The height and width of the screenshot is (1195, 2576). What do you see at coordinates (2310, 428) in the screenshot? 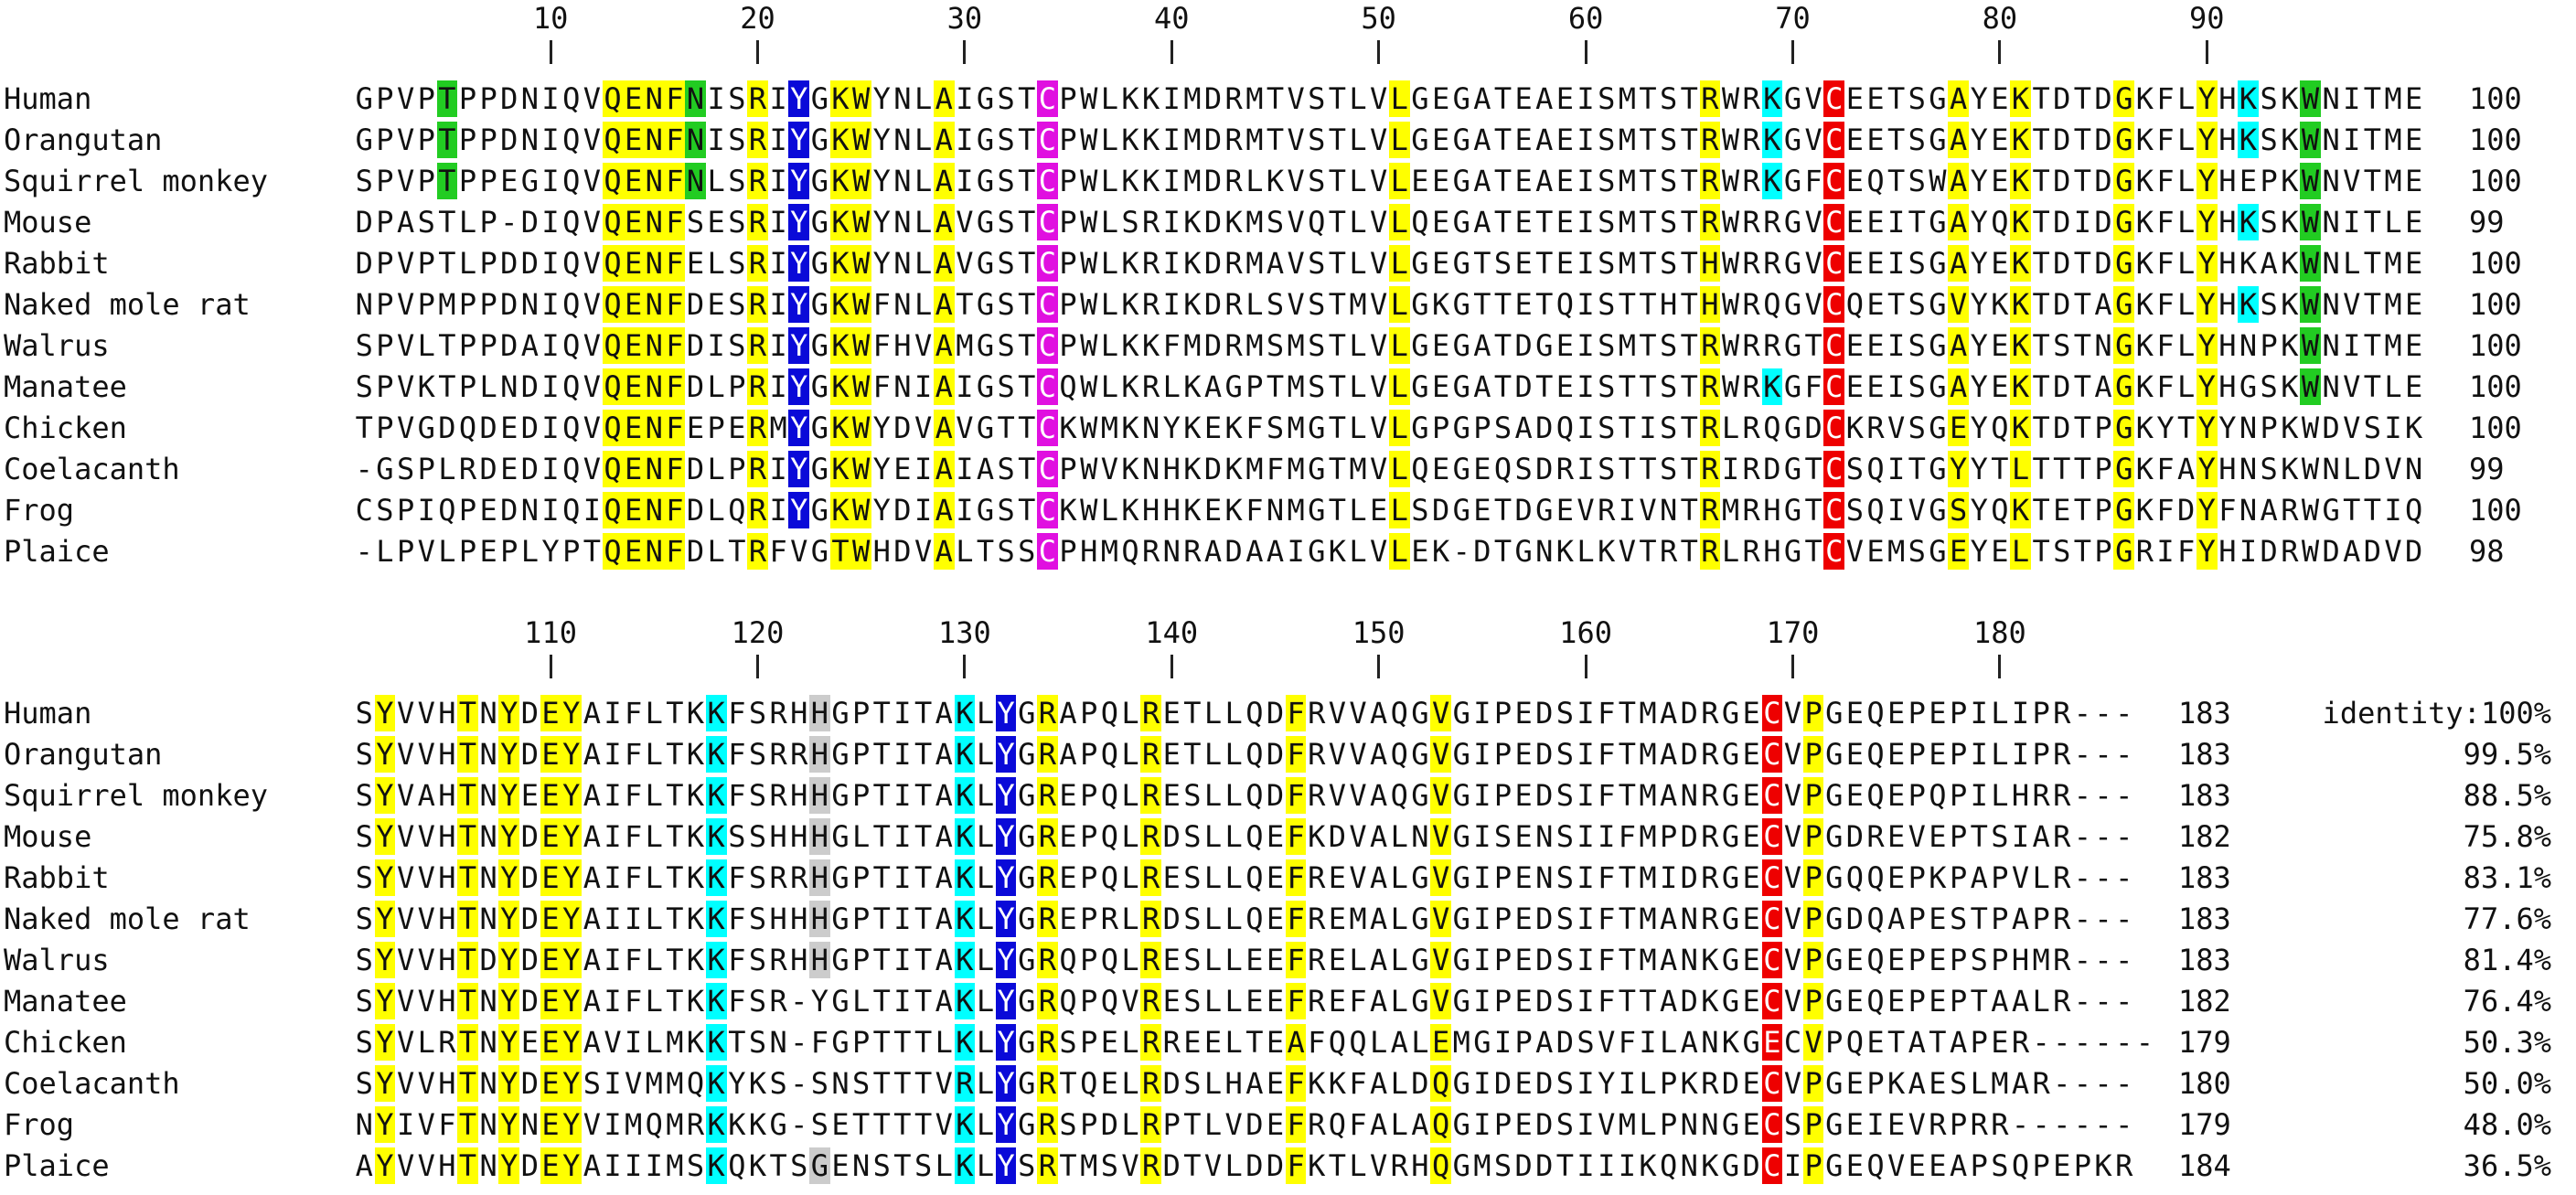
I see `residue: W` at bounding box center [2310, 428].